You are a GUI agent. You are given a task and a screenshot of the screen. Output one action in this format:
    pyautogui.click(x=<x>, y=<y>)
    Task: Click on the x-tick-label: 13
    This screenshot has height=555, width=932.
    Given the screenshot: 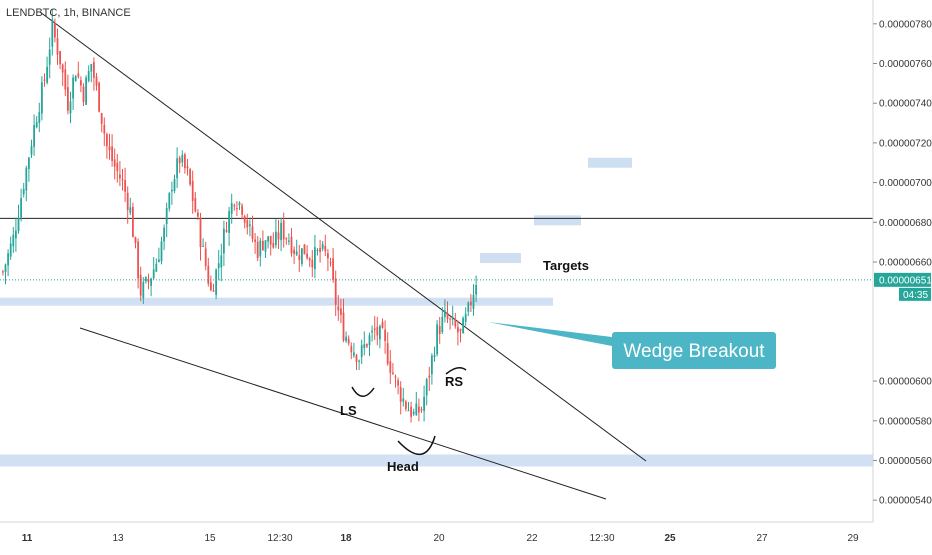 What is the action you would take?
    pyautogui.click(x=118, y=538)
    